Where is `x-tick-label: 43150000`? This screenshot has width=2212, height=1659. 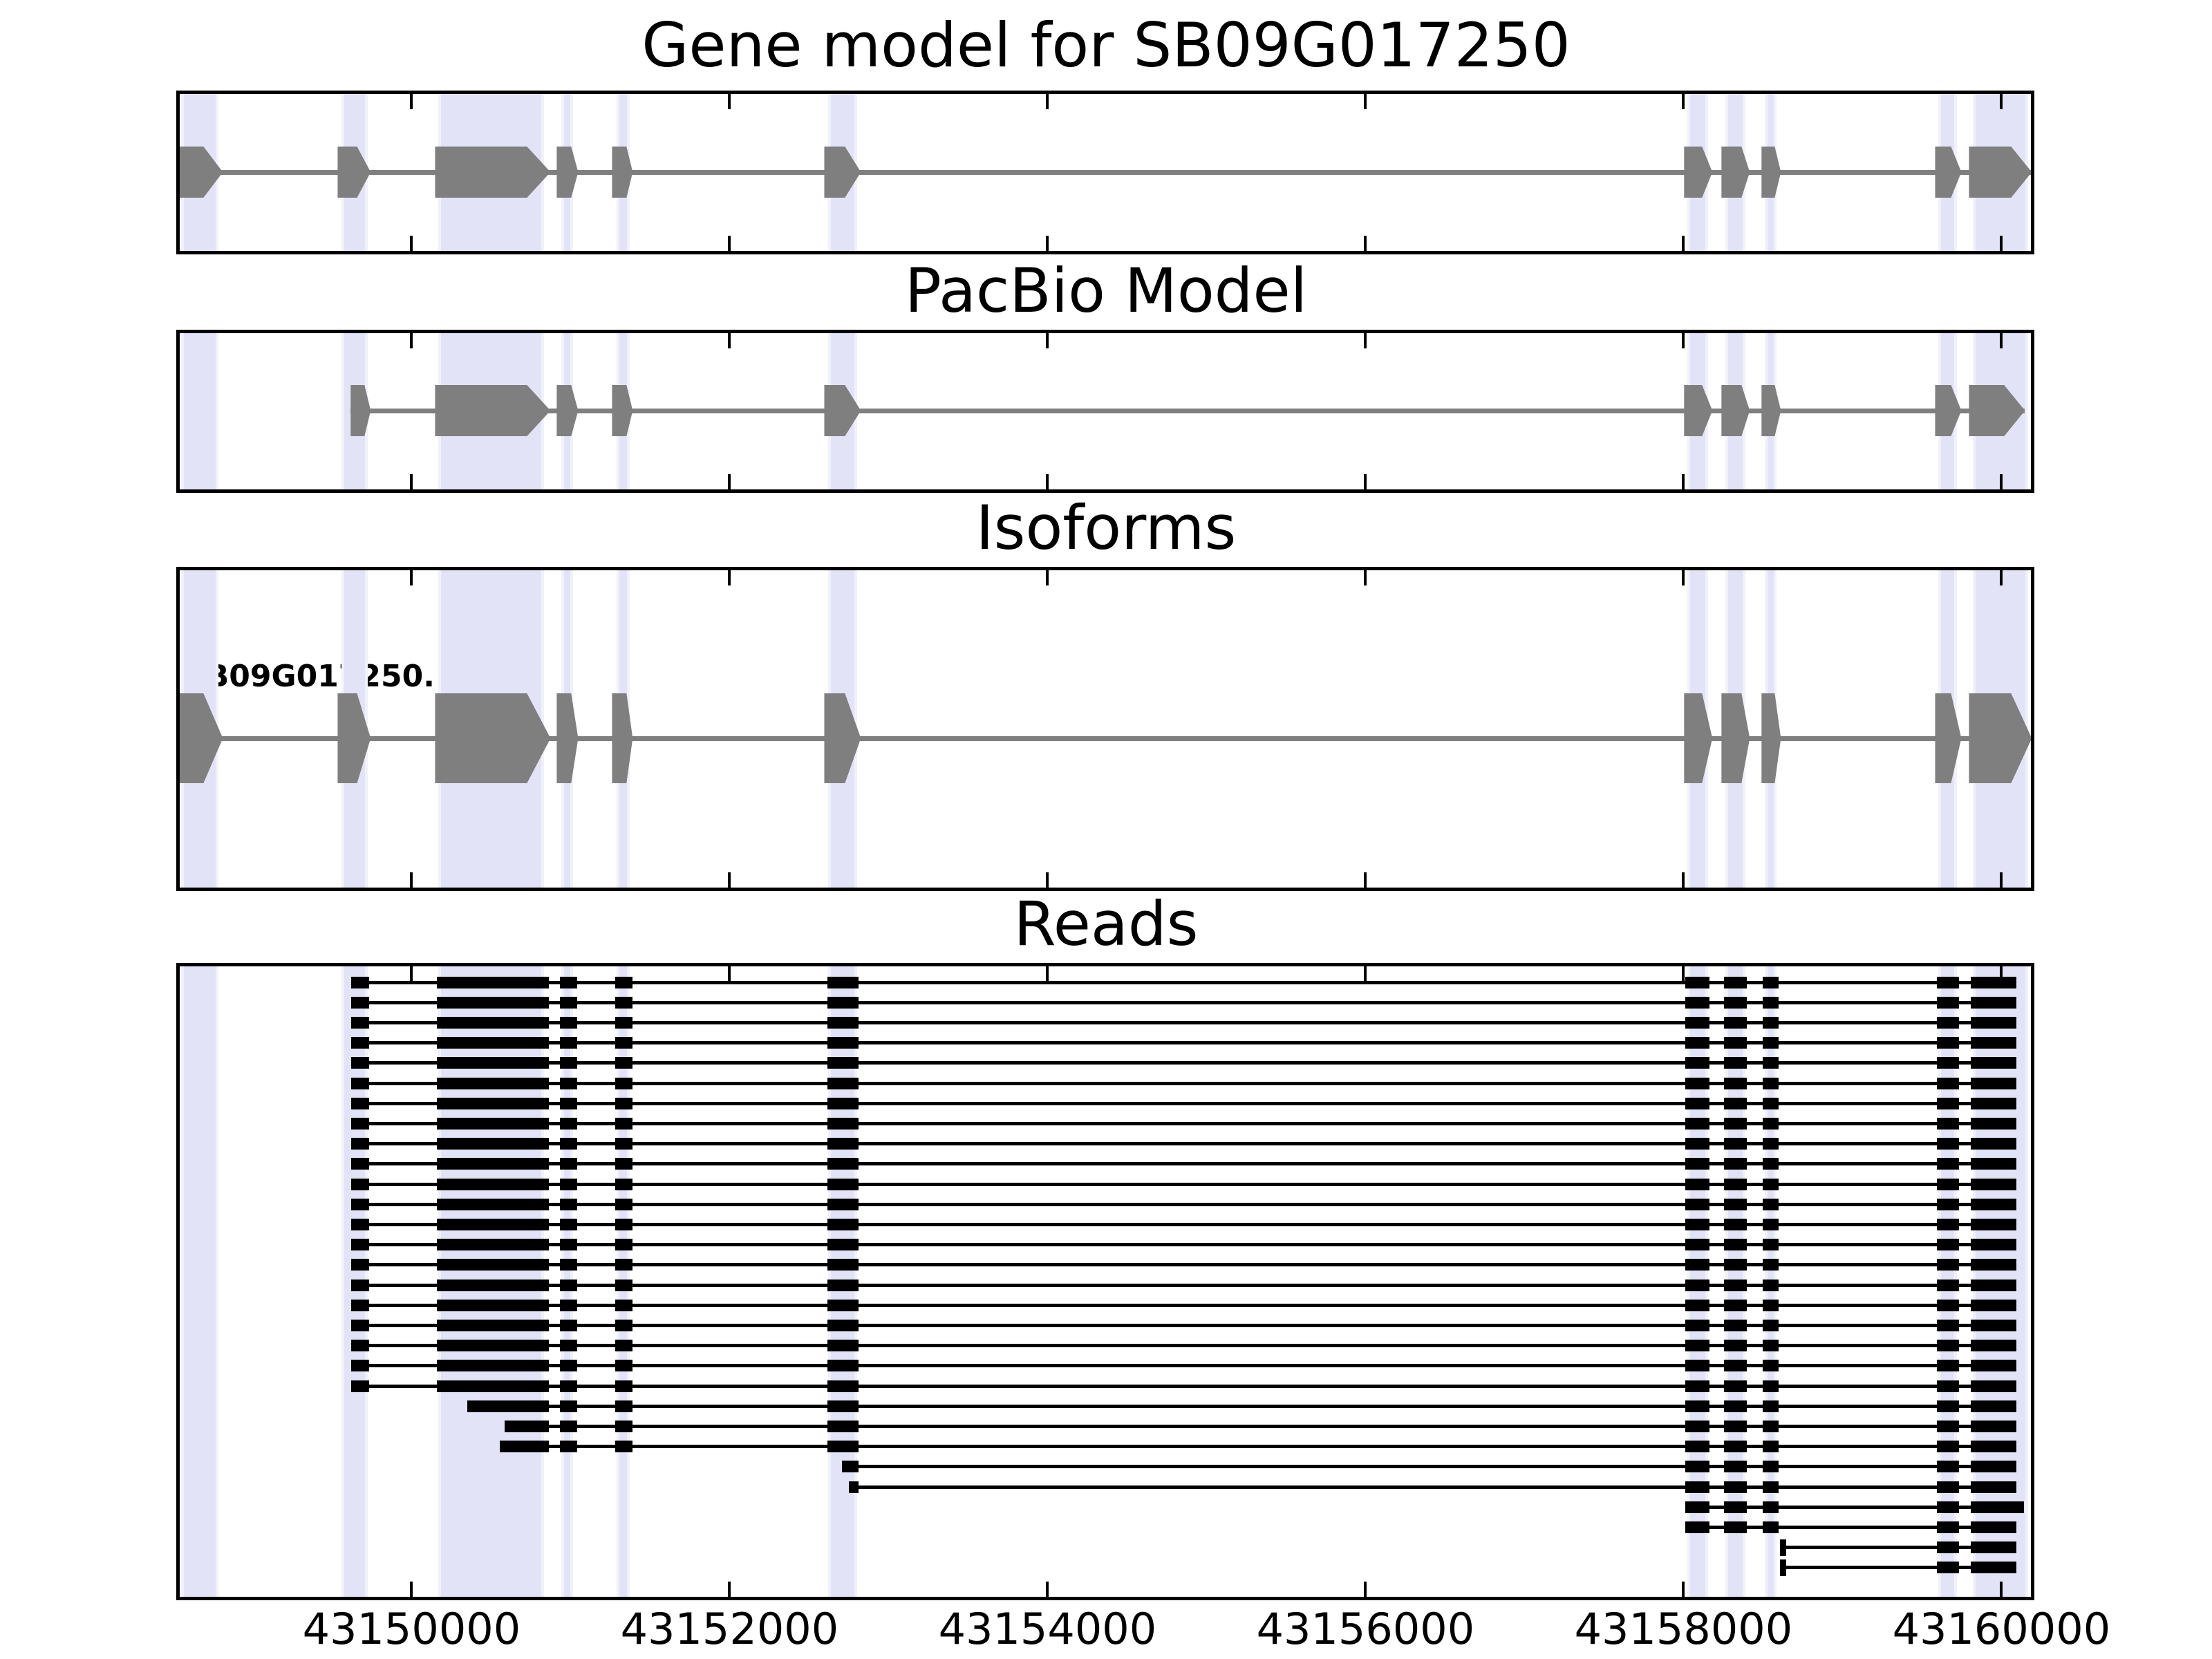 x-tick-label: 43150000 is located at coordinates (412, 1629).